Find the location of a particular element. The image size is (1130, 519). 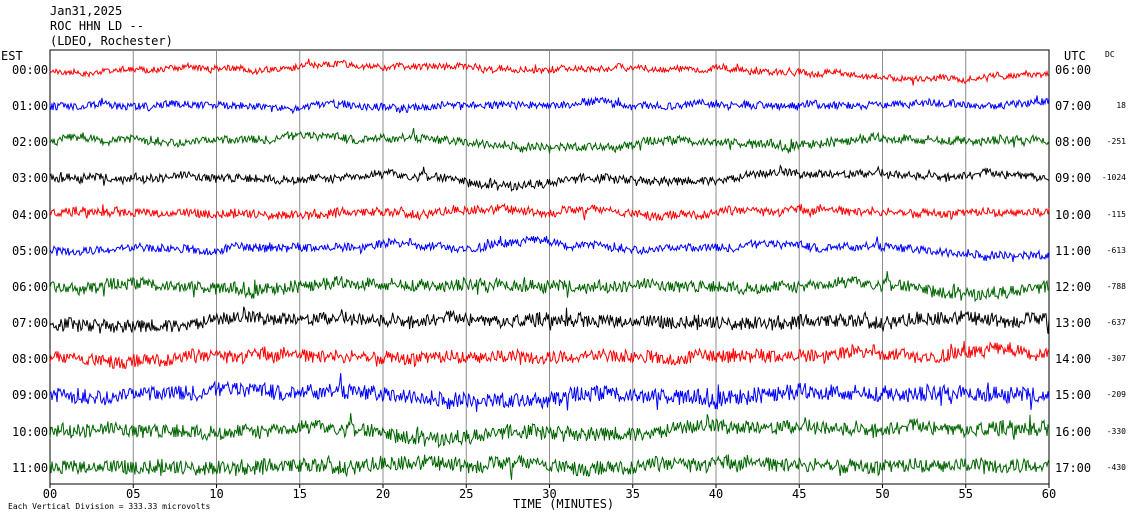

dc-offset-label: -1024 is located at coordinates (1113, 178).